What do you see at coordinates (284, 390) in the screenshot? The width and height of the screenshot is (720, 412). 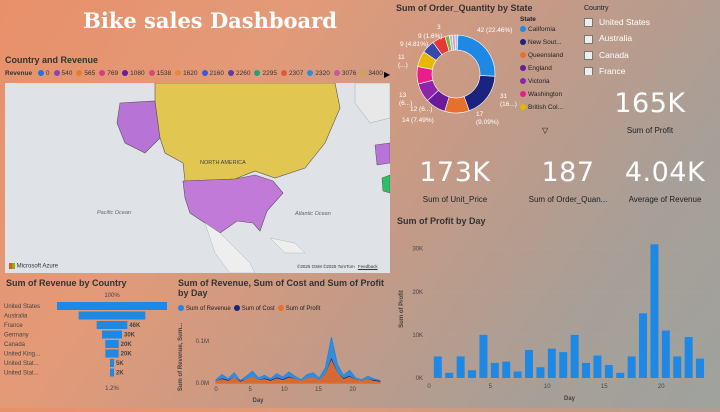 I see `x-tick-label: 10` at bounding box center [284, 390].